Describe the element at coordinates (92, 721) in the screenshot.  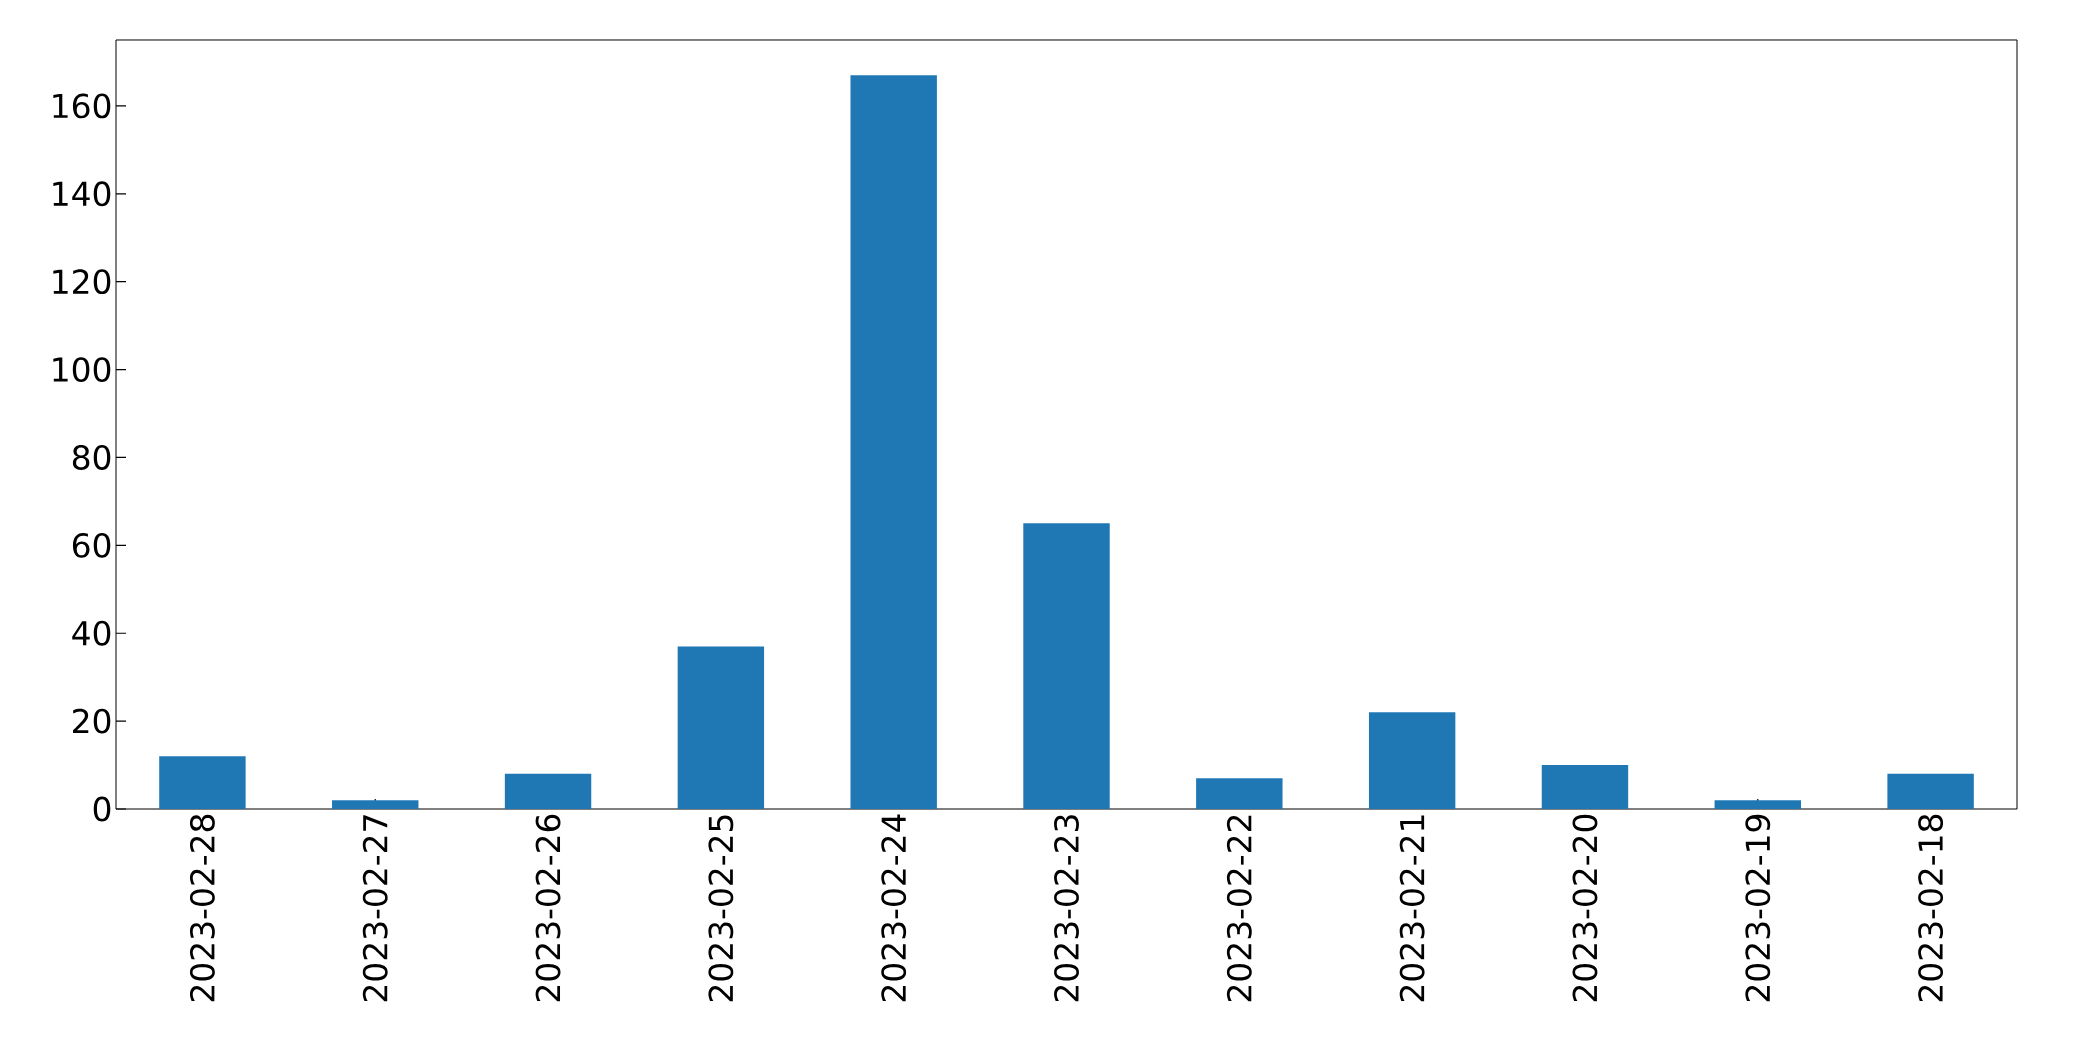
I see `y-tick-label: 20` at that location.